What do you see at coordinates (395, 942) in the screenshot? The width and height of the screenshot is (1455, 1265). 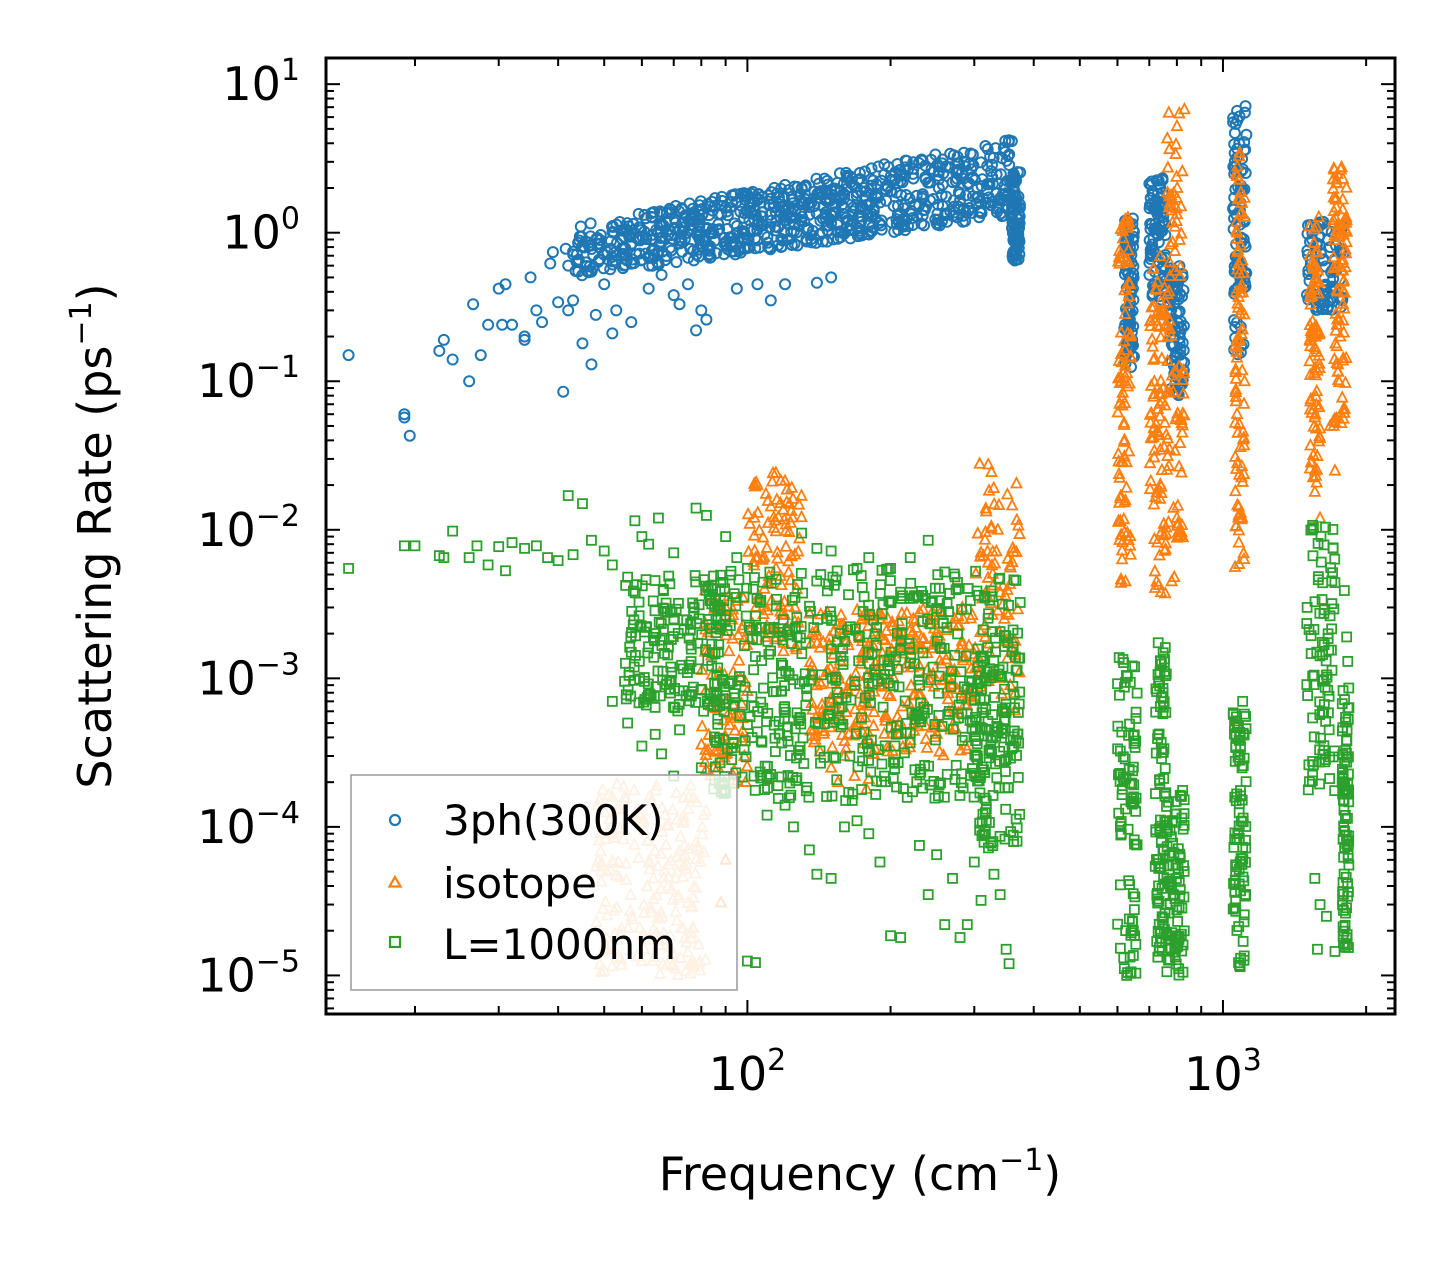 I see `legend-marker-boundary` at bounding box center [395, 942].